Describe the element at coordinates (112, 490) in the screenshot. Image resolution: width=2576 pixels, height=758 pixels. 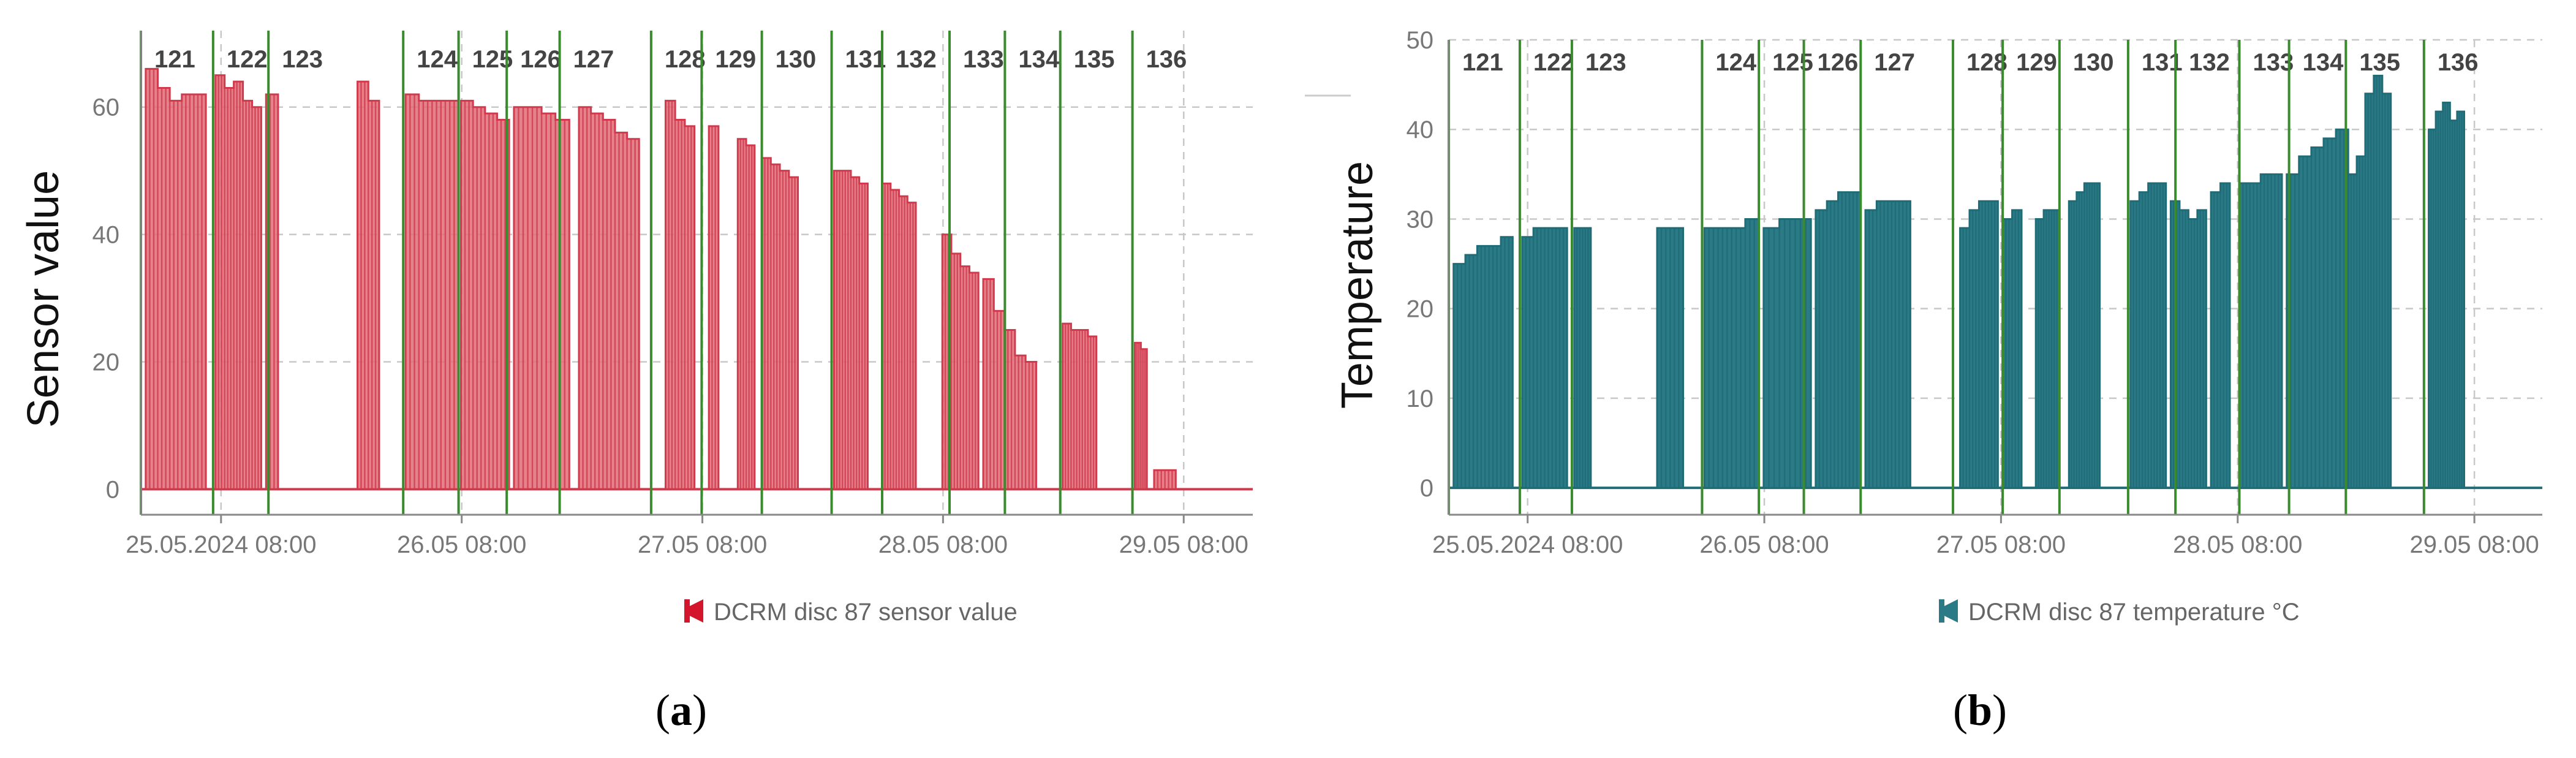
I see `chart-a-y-tick-label: 0` at that location.